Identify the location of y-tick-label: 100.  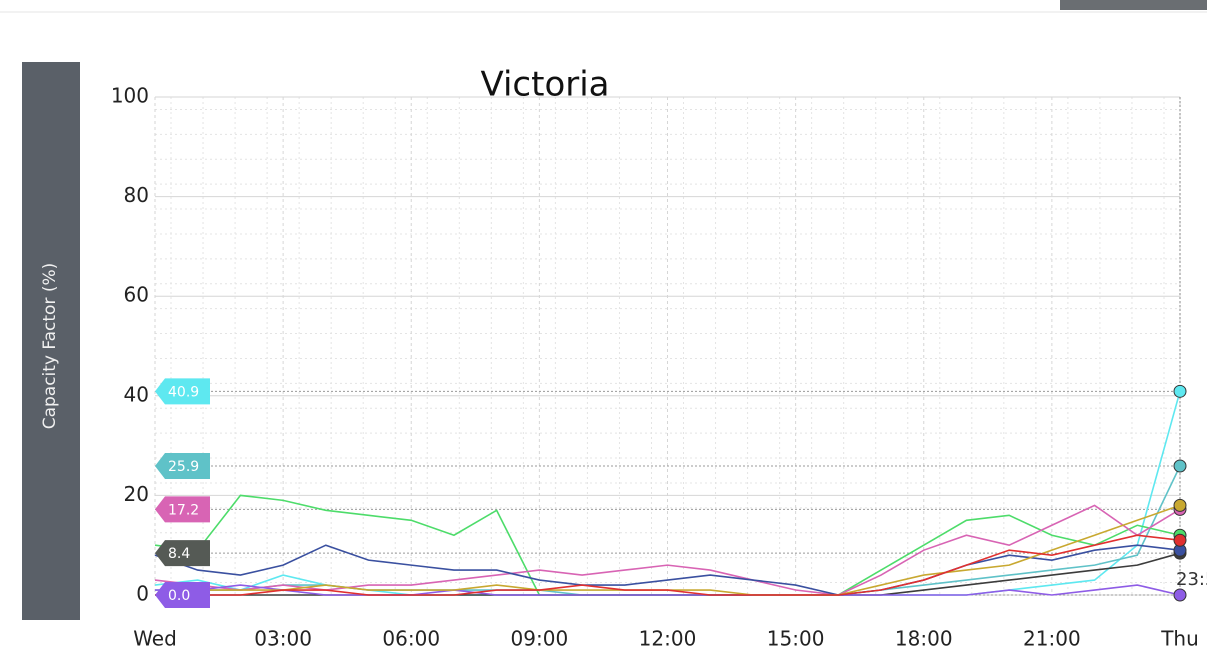
(130, 96).